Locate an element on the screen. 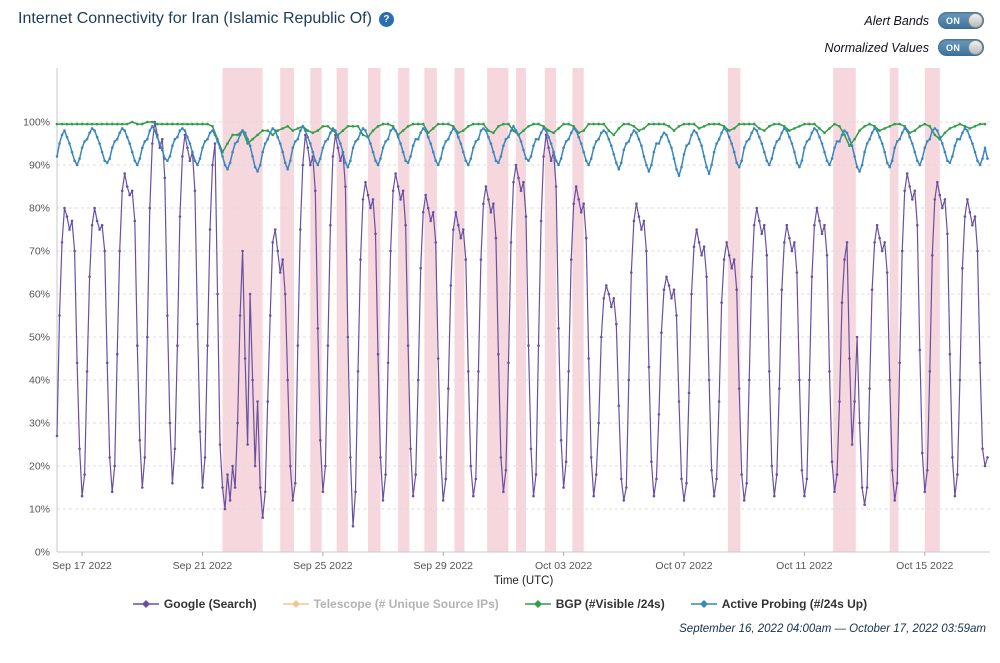 Image resolution: width=1000 pixels, height=663 pixels. legend-item-google: Google (Search) is located at coordinates (194, 604).